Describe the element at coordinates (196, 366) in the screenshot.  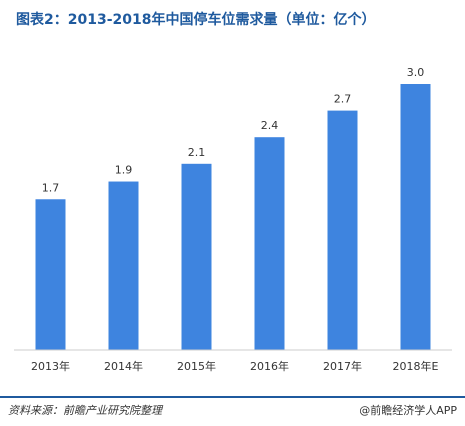
I see `x-tick-label: 2015年` at that location.